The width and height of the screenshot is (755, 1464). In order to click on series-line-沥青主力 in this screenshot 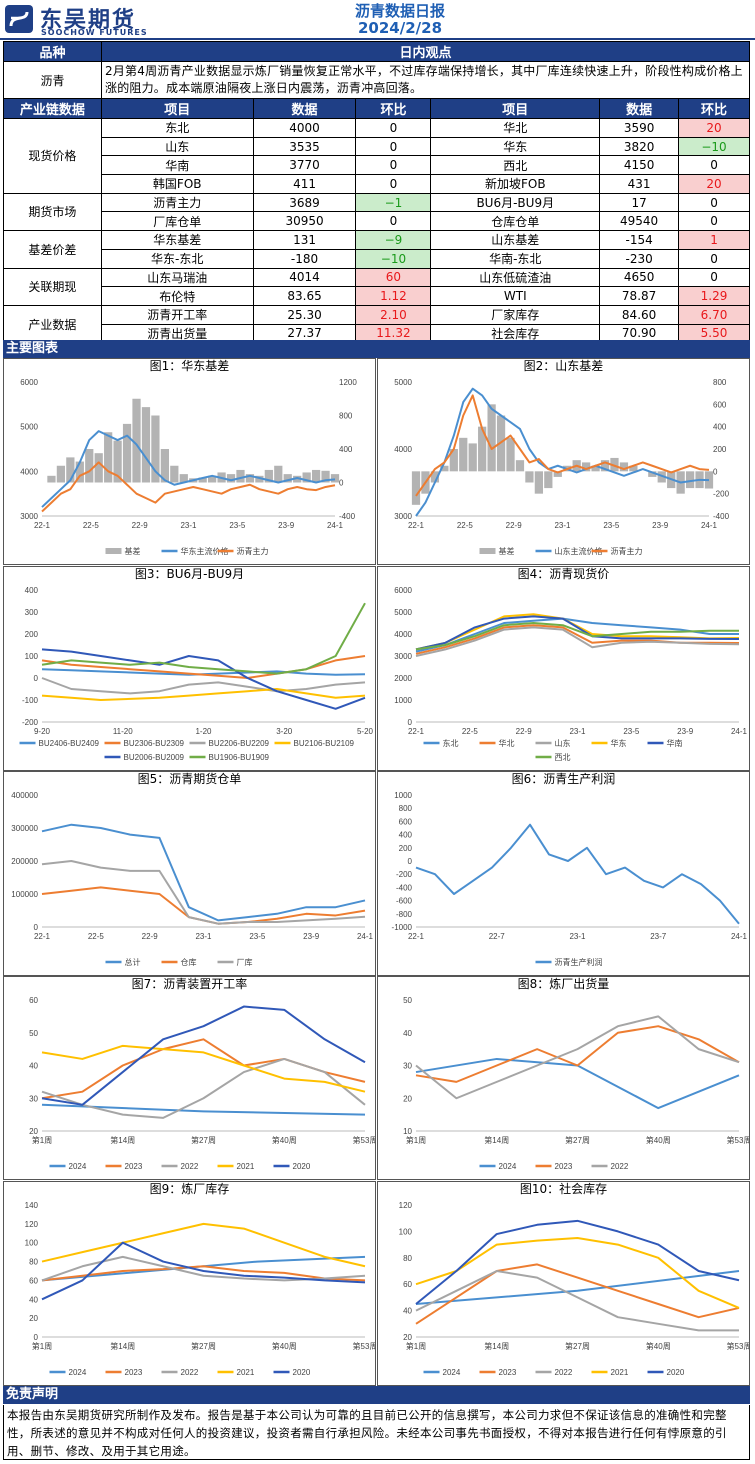, I will do `click(562, 445)`.